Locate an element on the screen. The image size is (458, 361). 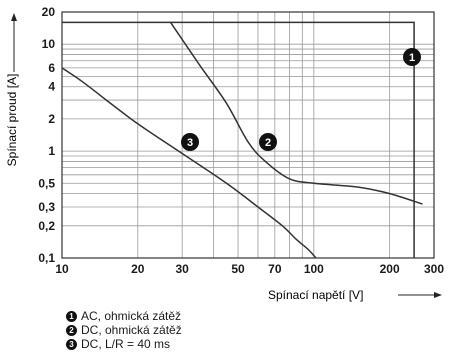
legend-label: DC, ohmická zátěž is located at coordinates (131, 330).